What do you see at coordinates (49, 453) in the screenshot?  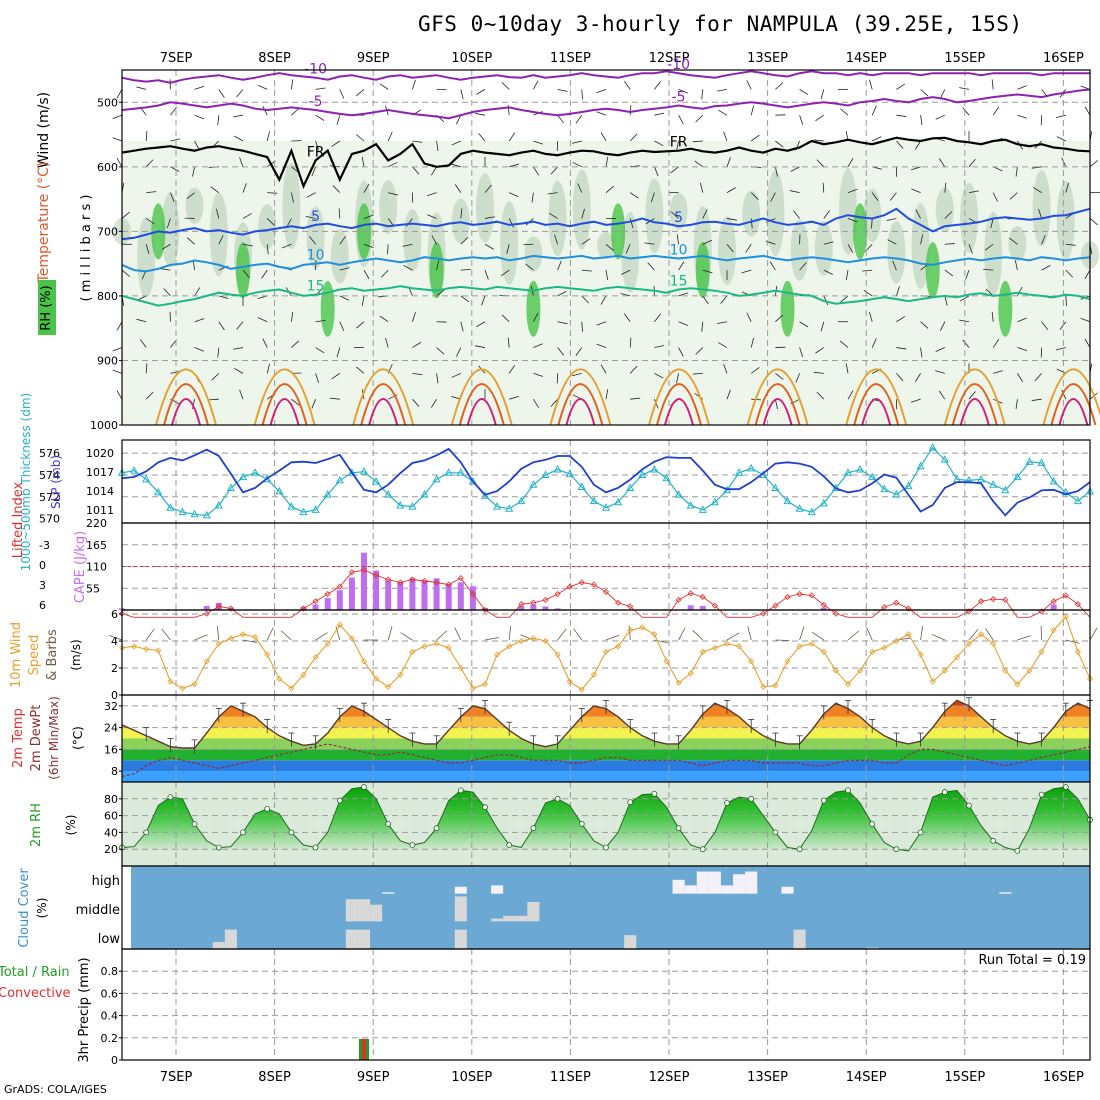 I see `thickness-tick-label: 576` at bounding box center [49, 453].